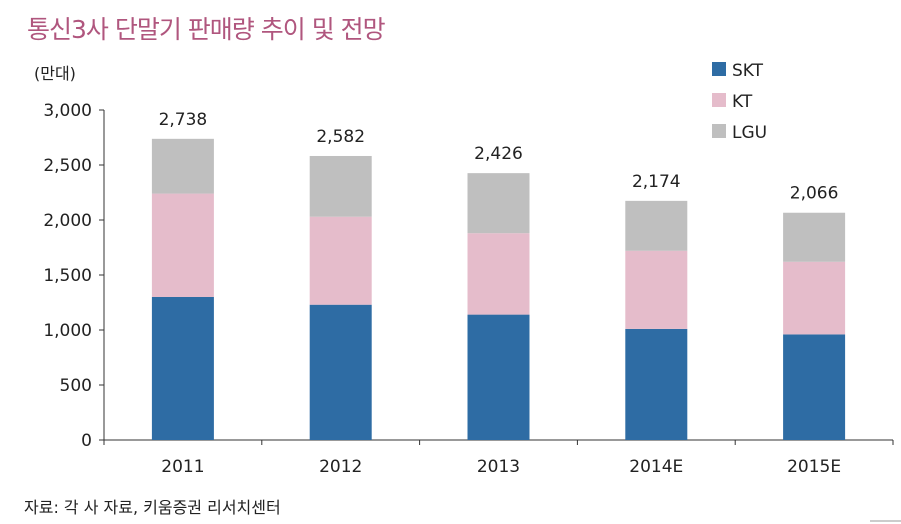 Image resolution: width=901 pixels, height=524 pixels. What do you see at coordinates (814, 298) in the screenshot?
I see `bar-kt-2015E` at bounding box center [814, 298].